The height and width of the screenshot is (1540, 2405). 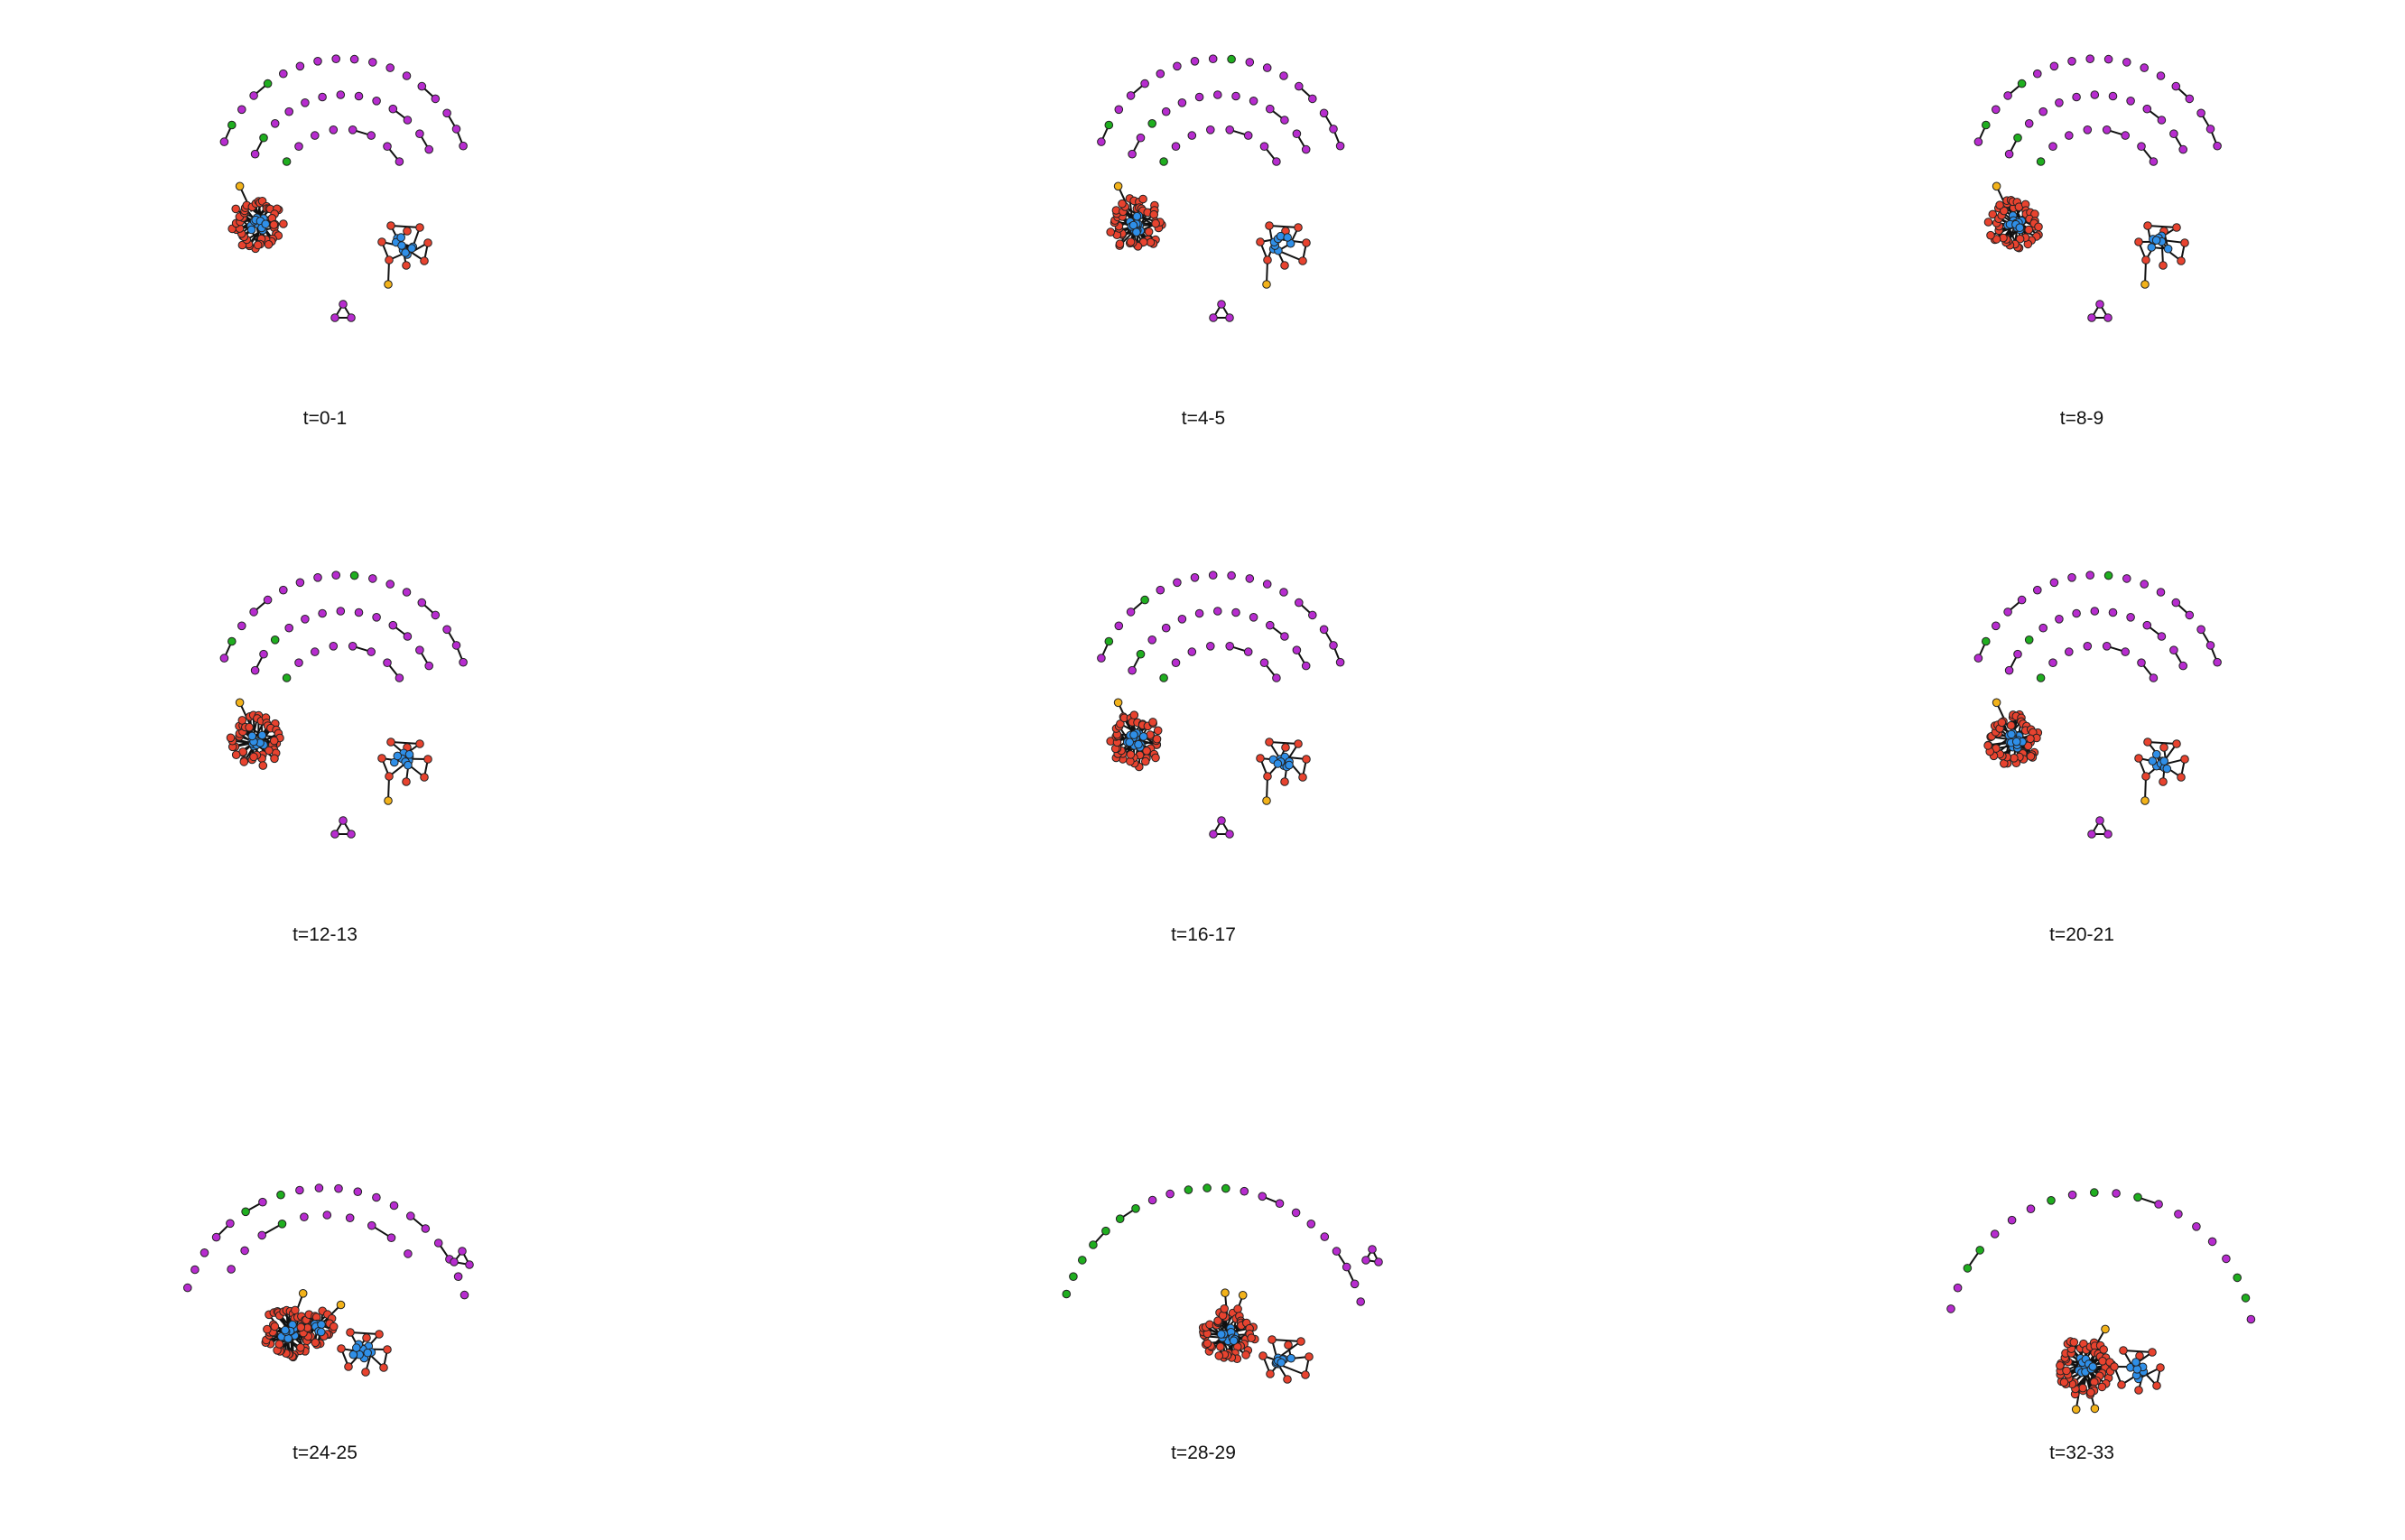 What do you see at coordinates (325, 419) in the screenshot?
I see `panel-label: t=0-1` at bounding box center [325, 419].